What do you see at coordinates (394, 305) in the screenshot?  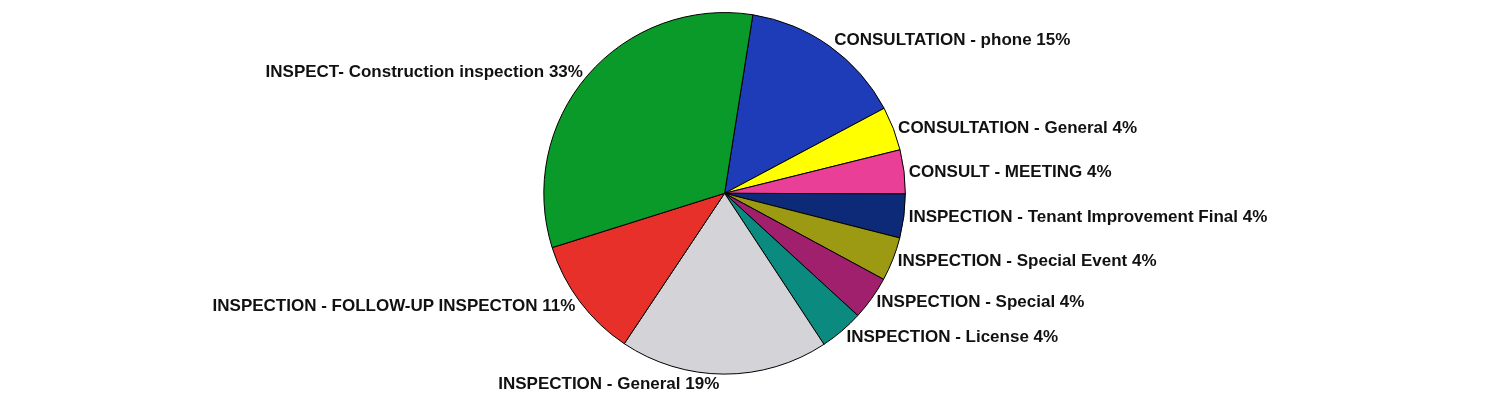 I see `slice-label: INSPECTION - FOLLOW-UP INSPECTON 11%` at bounding box center [394, 305].